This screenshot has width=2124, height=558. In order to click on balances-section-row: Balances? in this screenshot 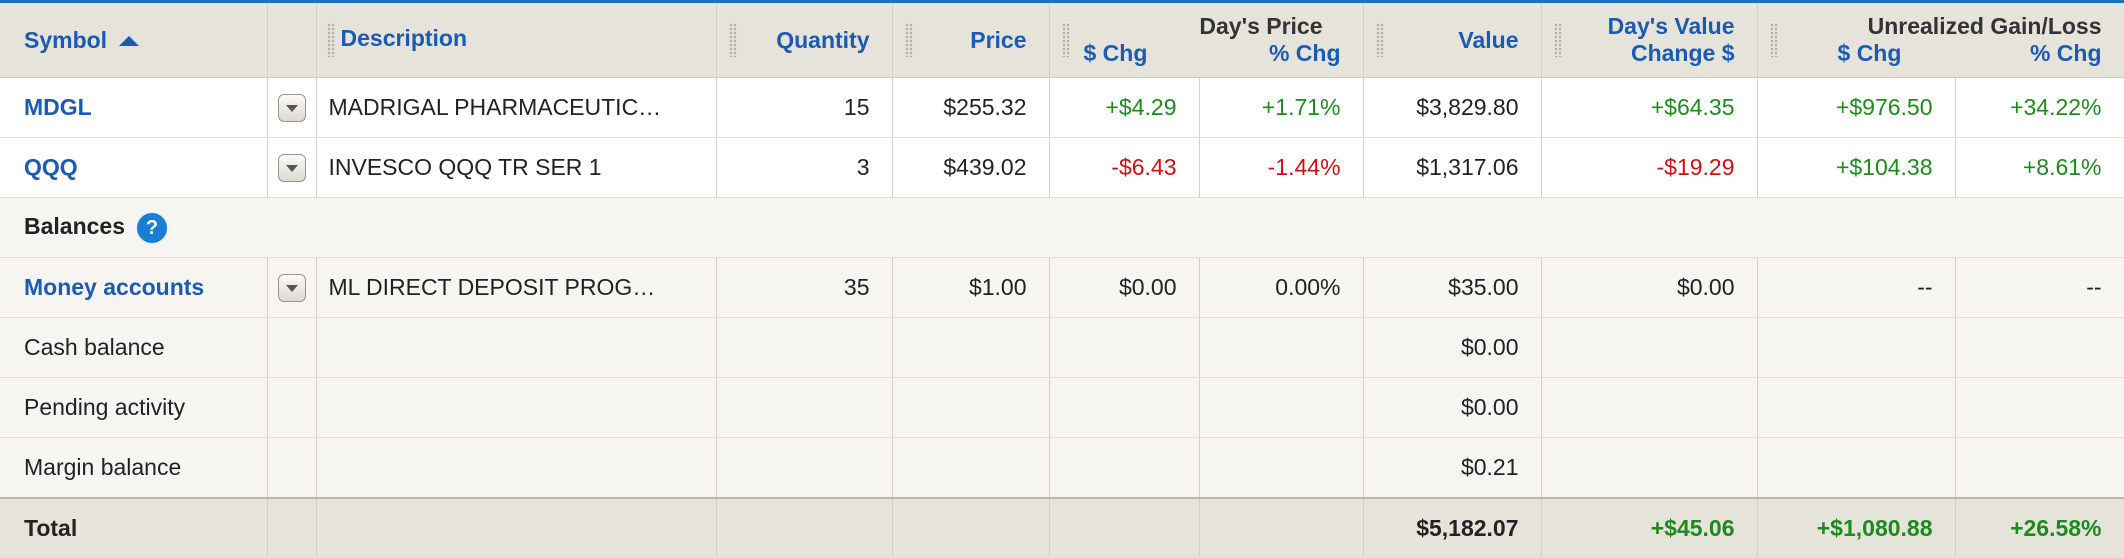, I will do `click(1062, 227)`.